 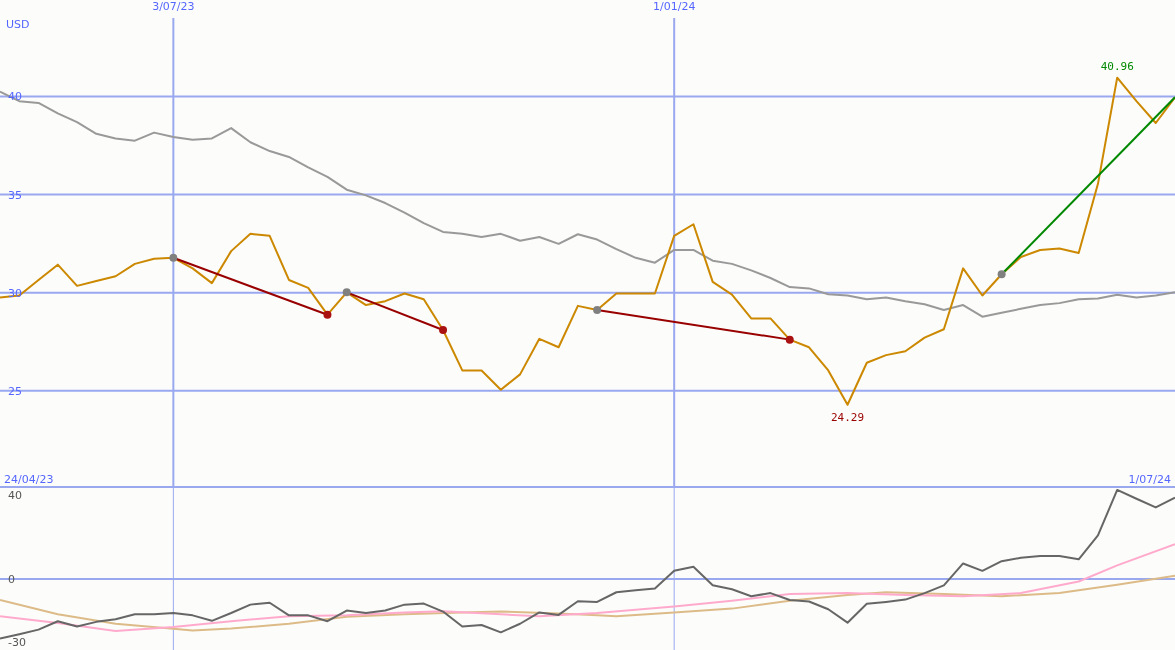 I want to click on annotation: 1/07/24, so click(x=1149, y=479).